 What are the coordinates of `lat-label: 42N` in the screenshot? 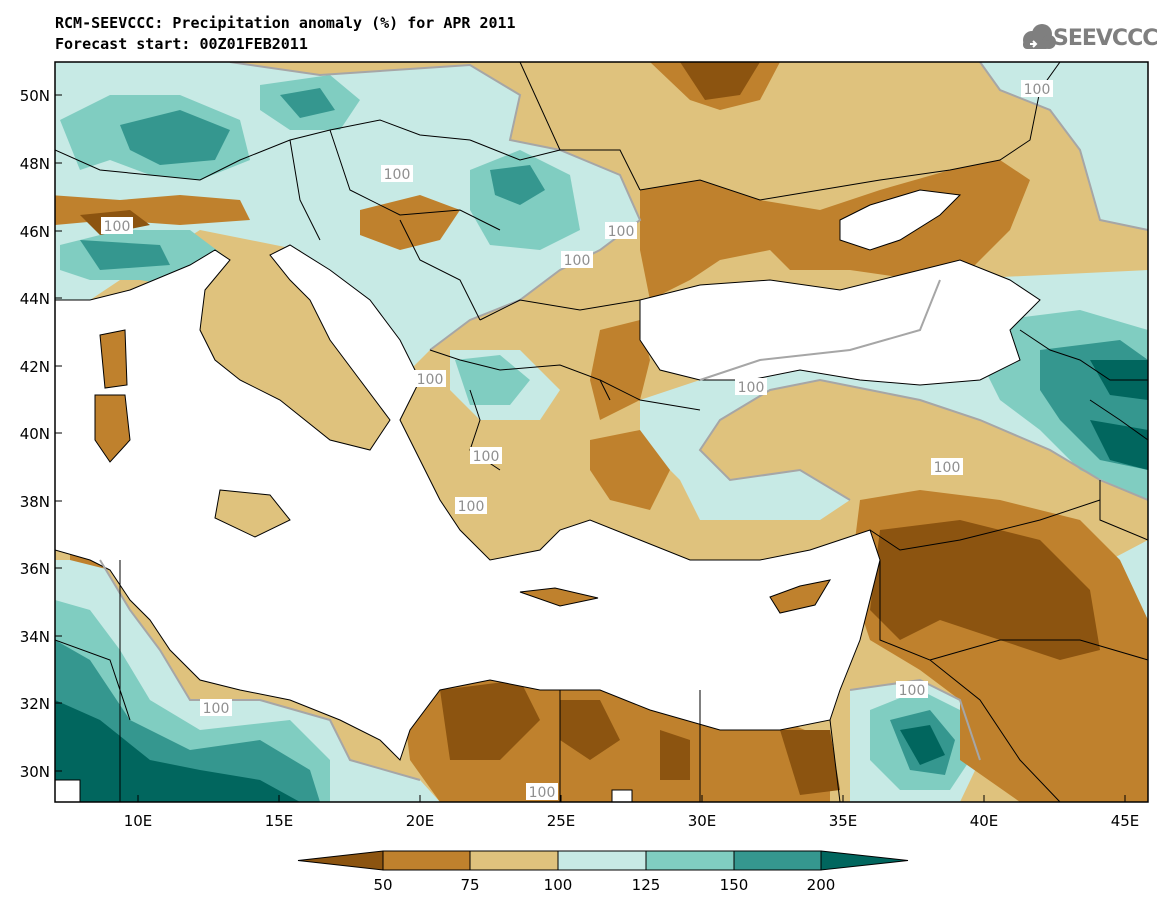 It's located at (34, 367).